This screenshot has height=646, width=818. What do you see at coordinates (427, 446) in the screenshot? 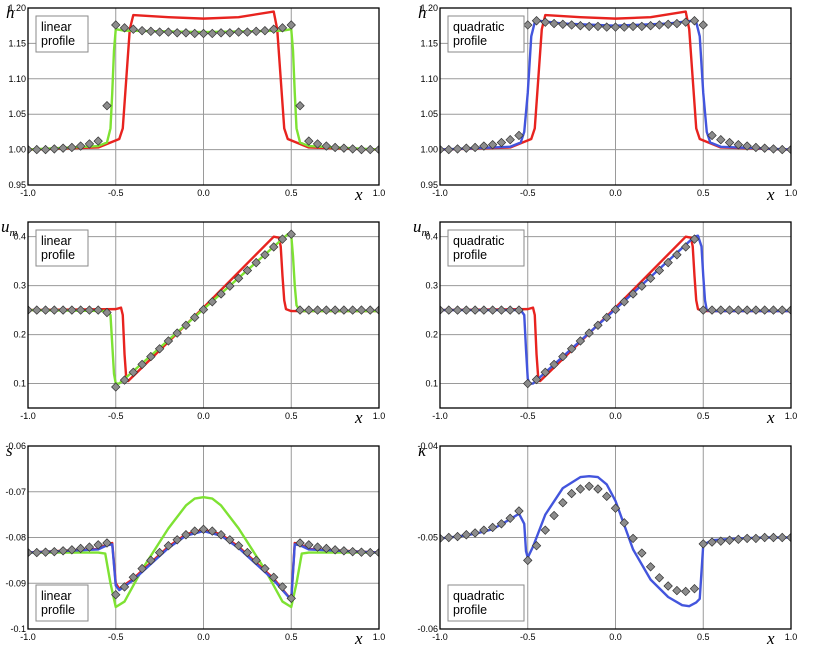
I see `y-tick-label: -0.04` at bounding box center [427, 446].